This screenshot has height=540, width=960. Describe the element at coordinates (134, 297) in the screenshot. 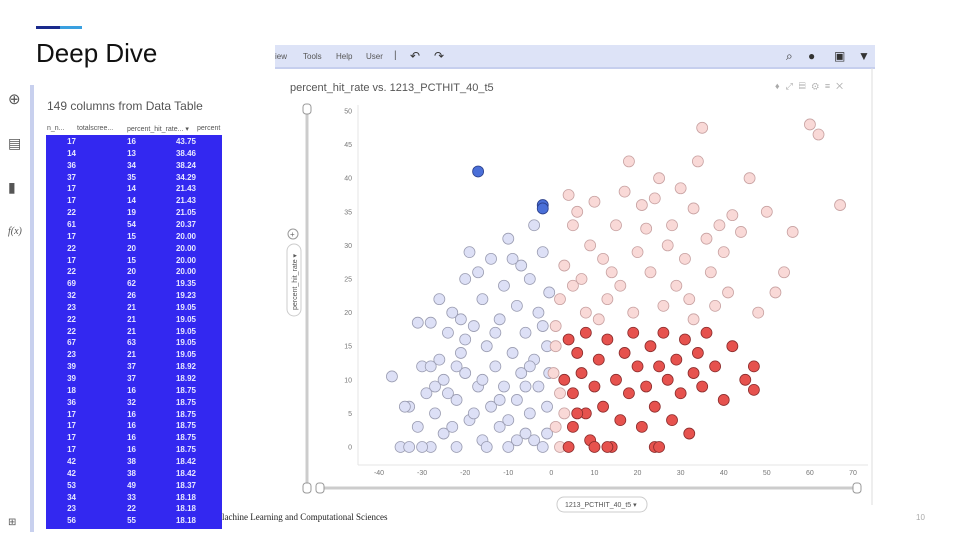

I see `table-row: 32 26 19.23` at that location.